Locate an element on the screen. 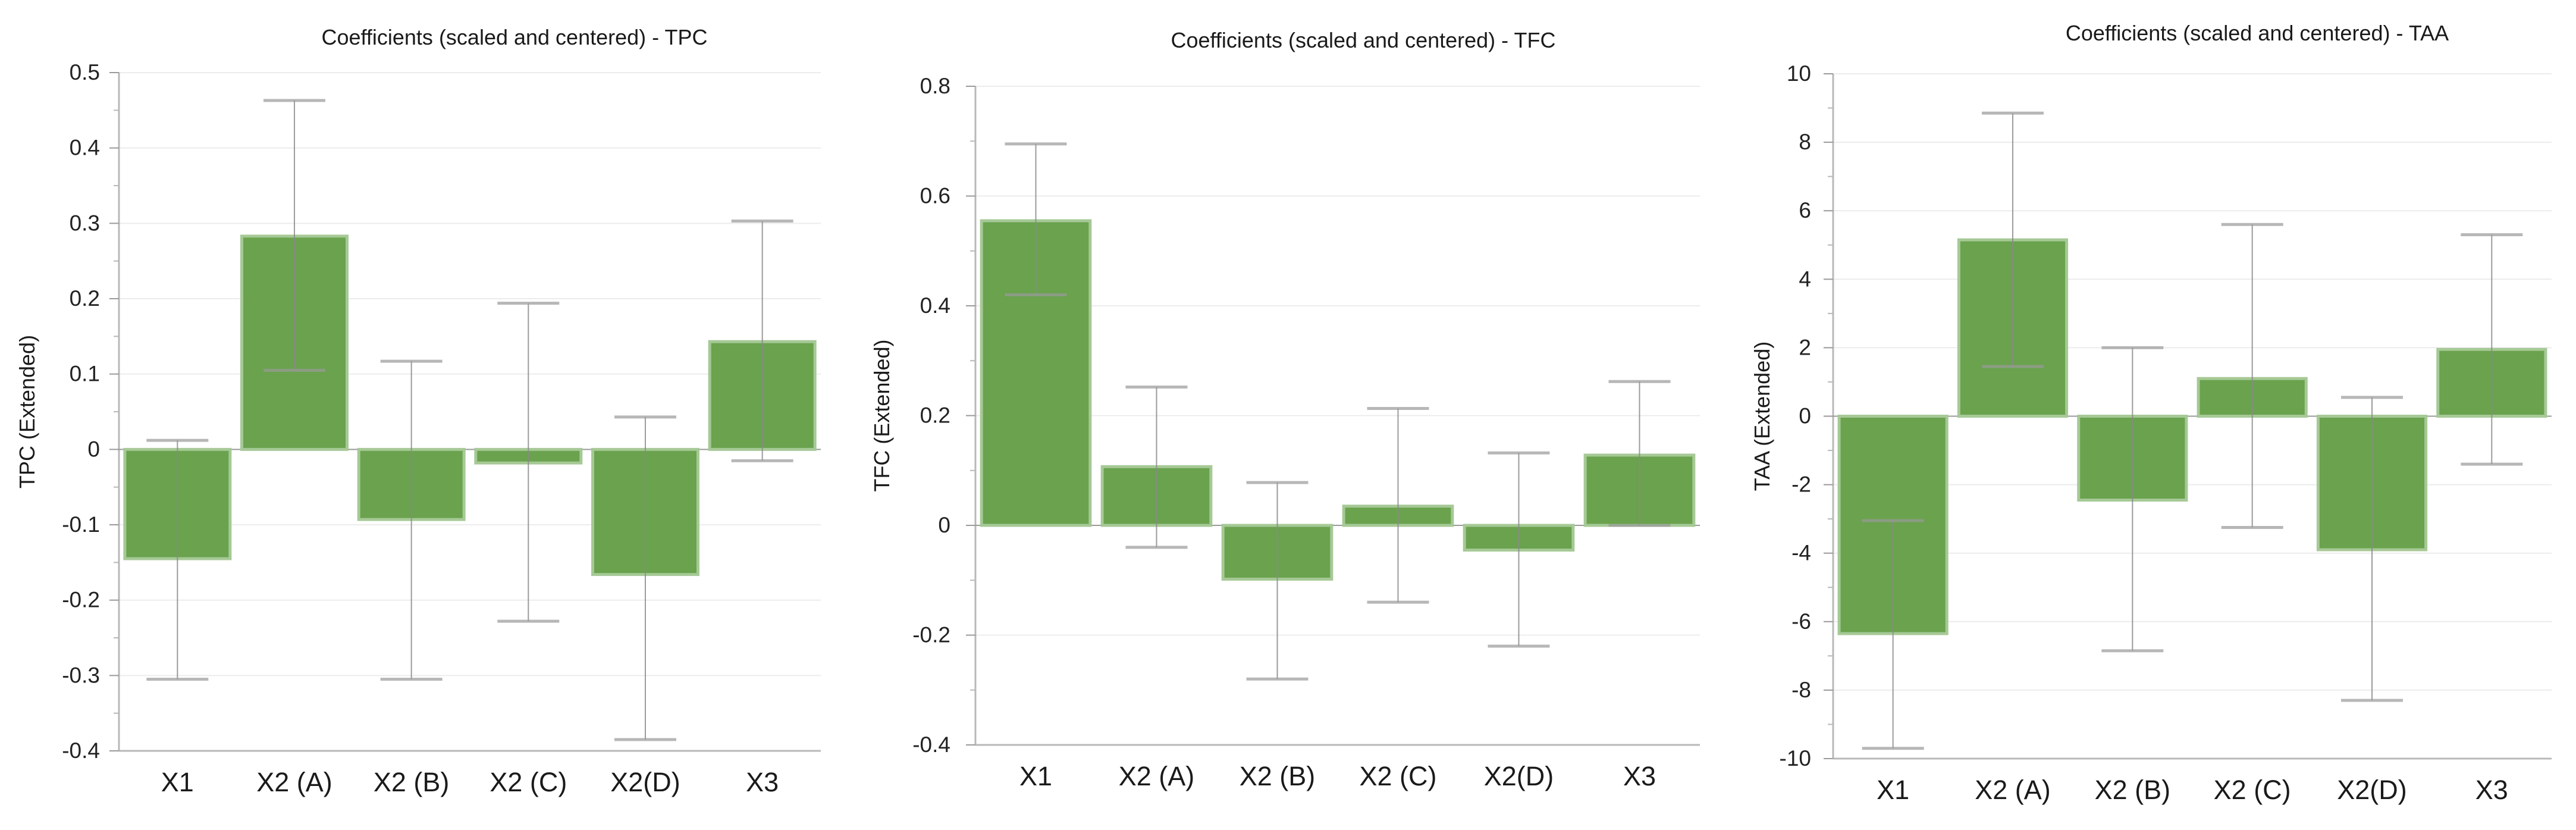  y-axis-label: TFC (Extended) is located at coordinates (882, 415).